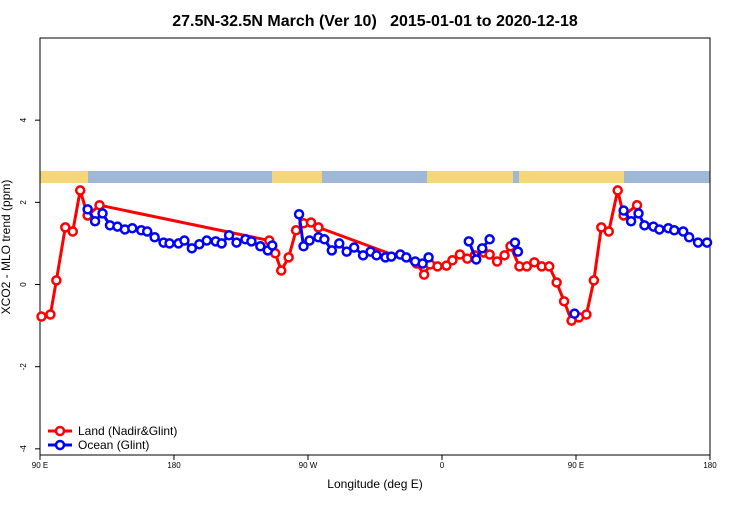 This screenshot has width=750, height=505. What do you see at coordinates (23, 367) in the screenshot?
I see `y-tick-label: -2` at bounding box center [23, 367].